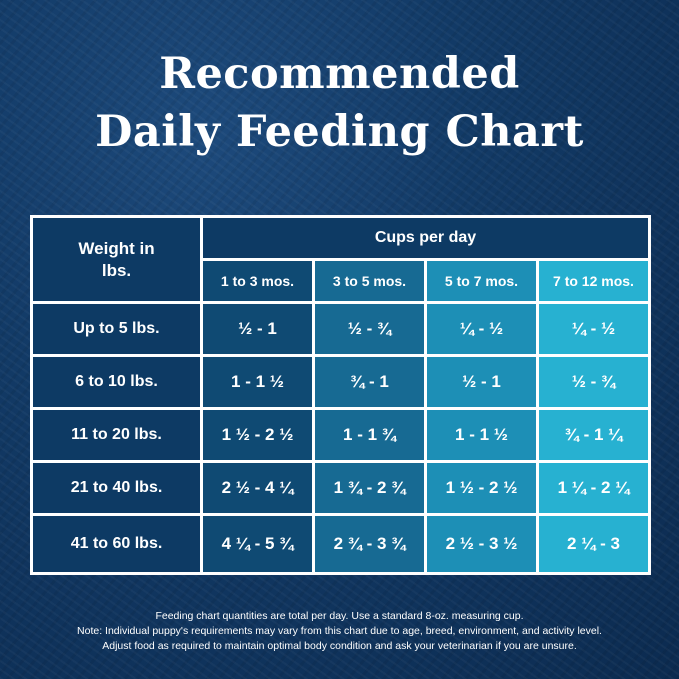  Describe the element at coordinates (593, 544) in the screenshot. I see `cups-cell: 2 ¼ - 3` at that location.